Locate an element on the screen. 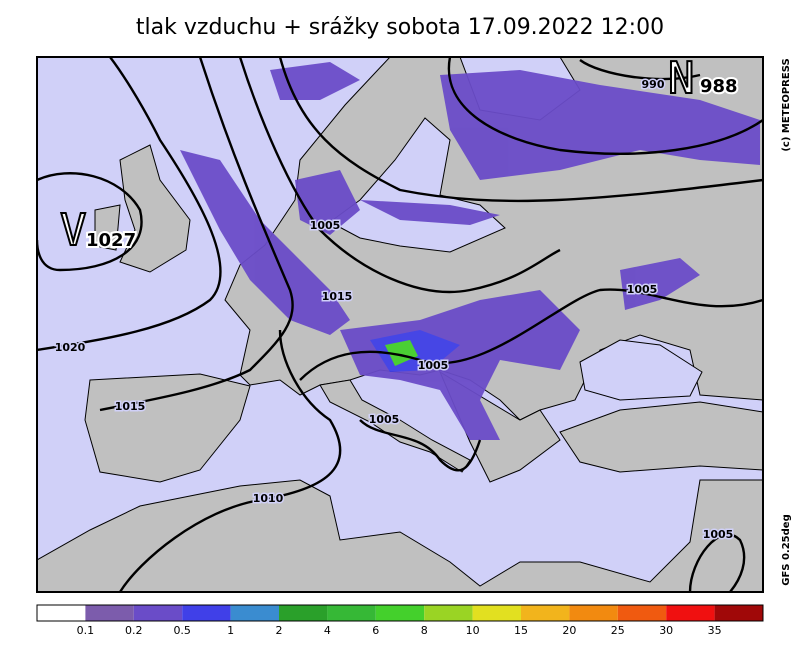  colorbar-label: 8 is located at coordinates (424, 630).